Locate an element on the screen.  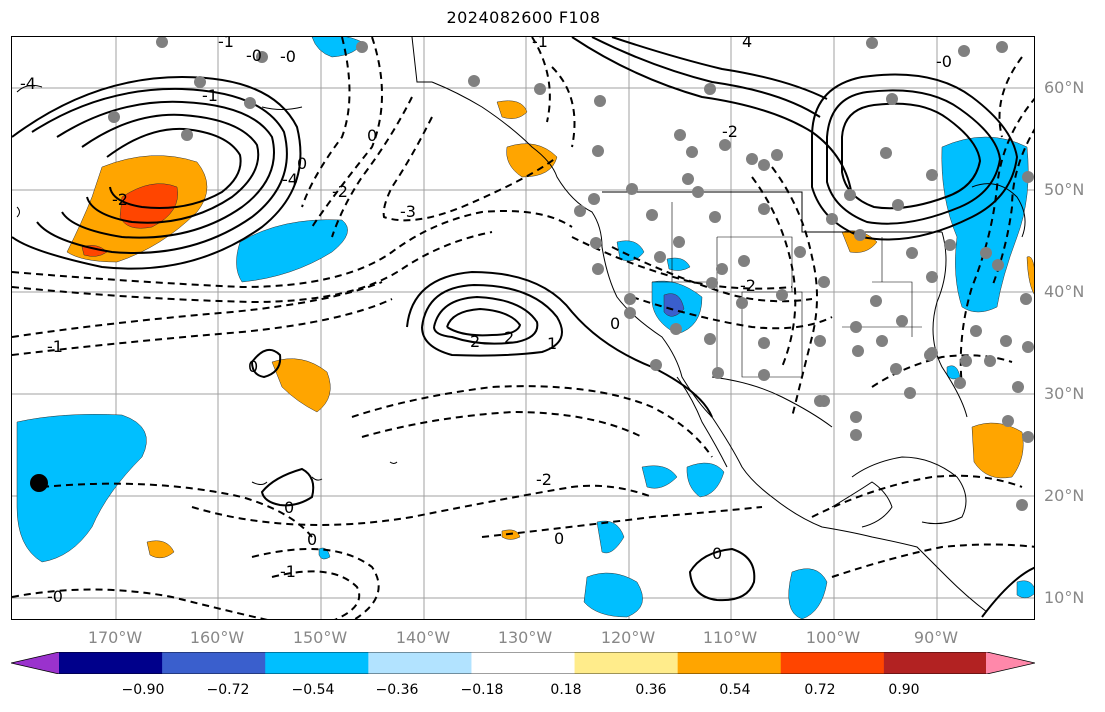
lon-label-170w: 170°W is located at coordinates (115, 637).